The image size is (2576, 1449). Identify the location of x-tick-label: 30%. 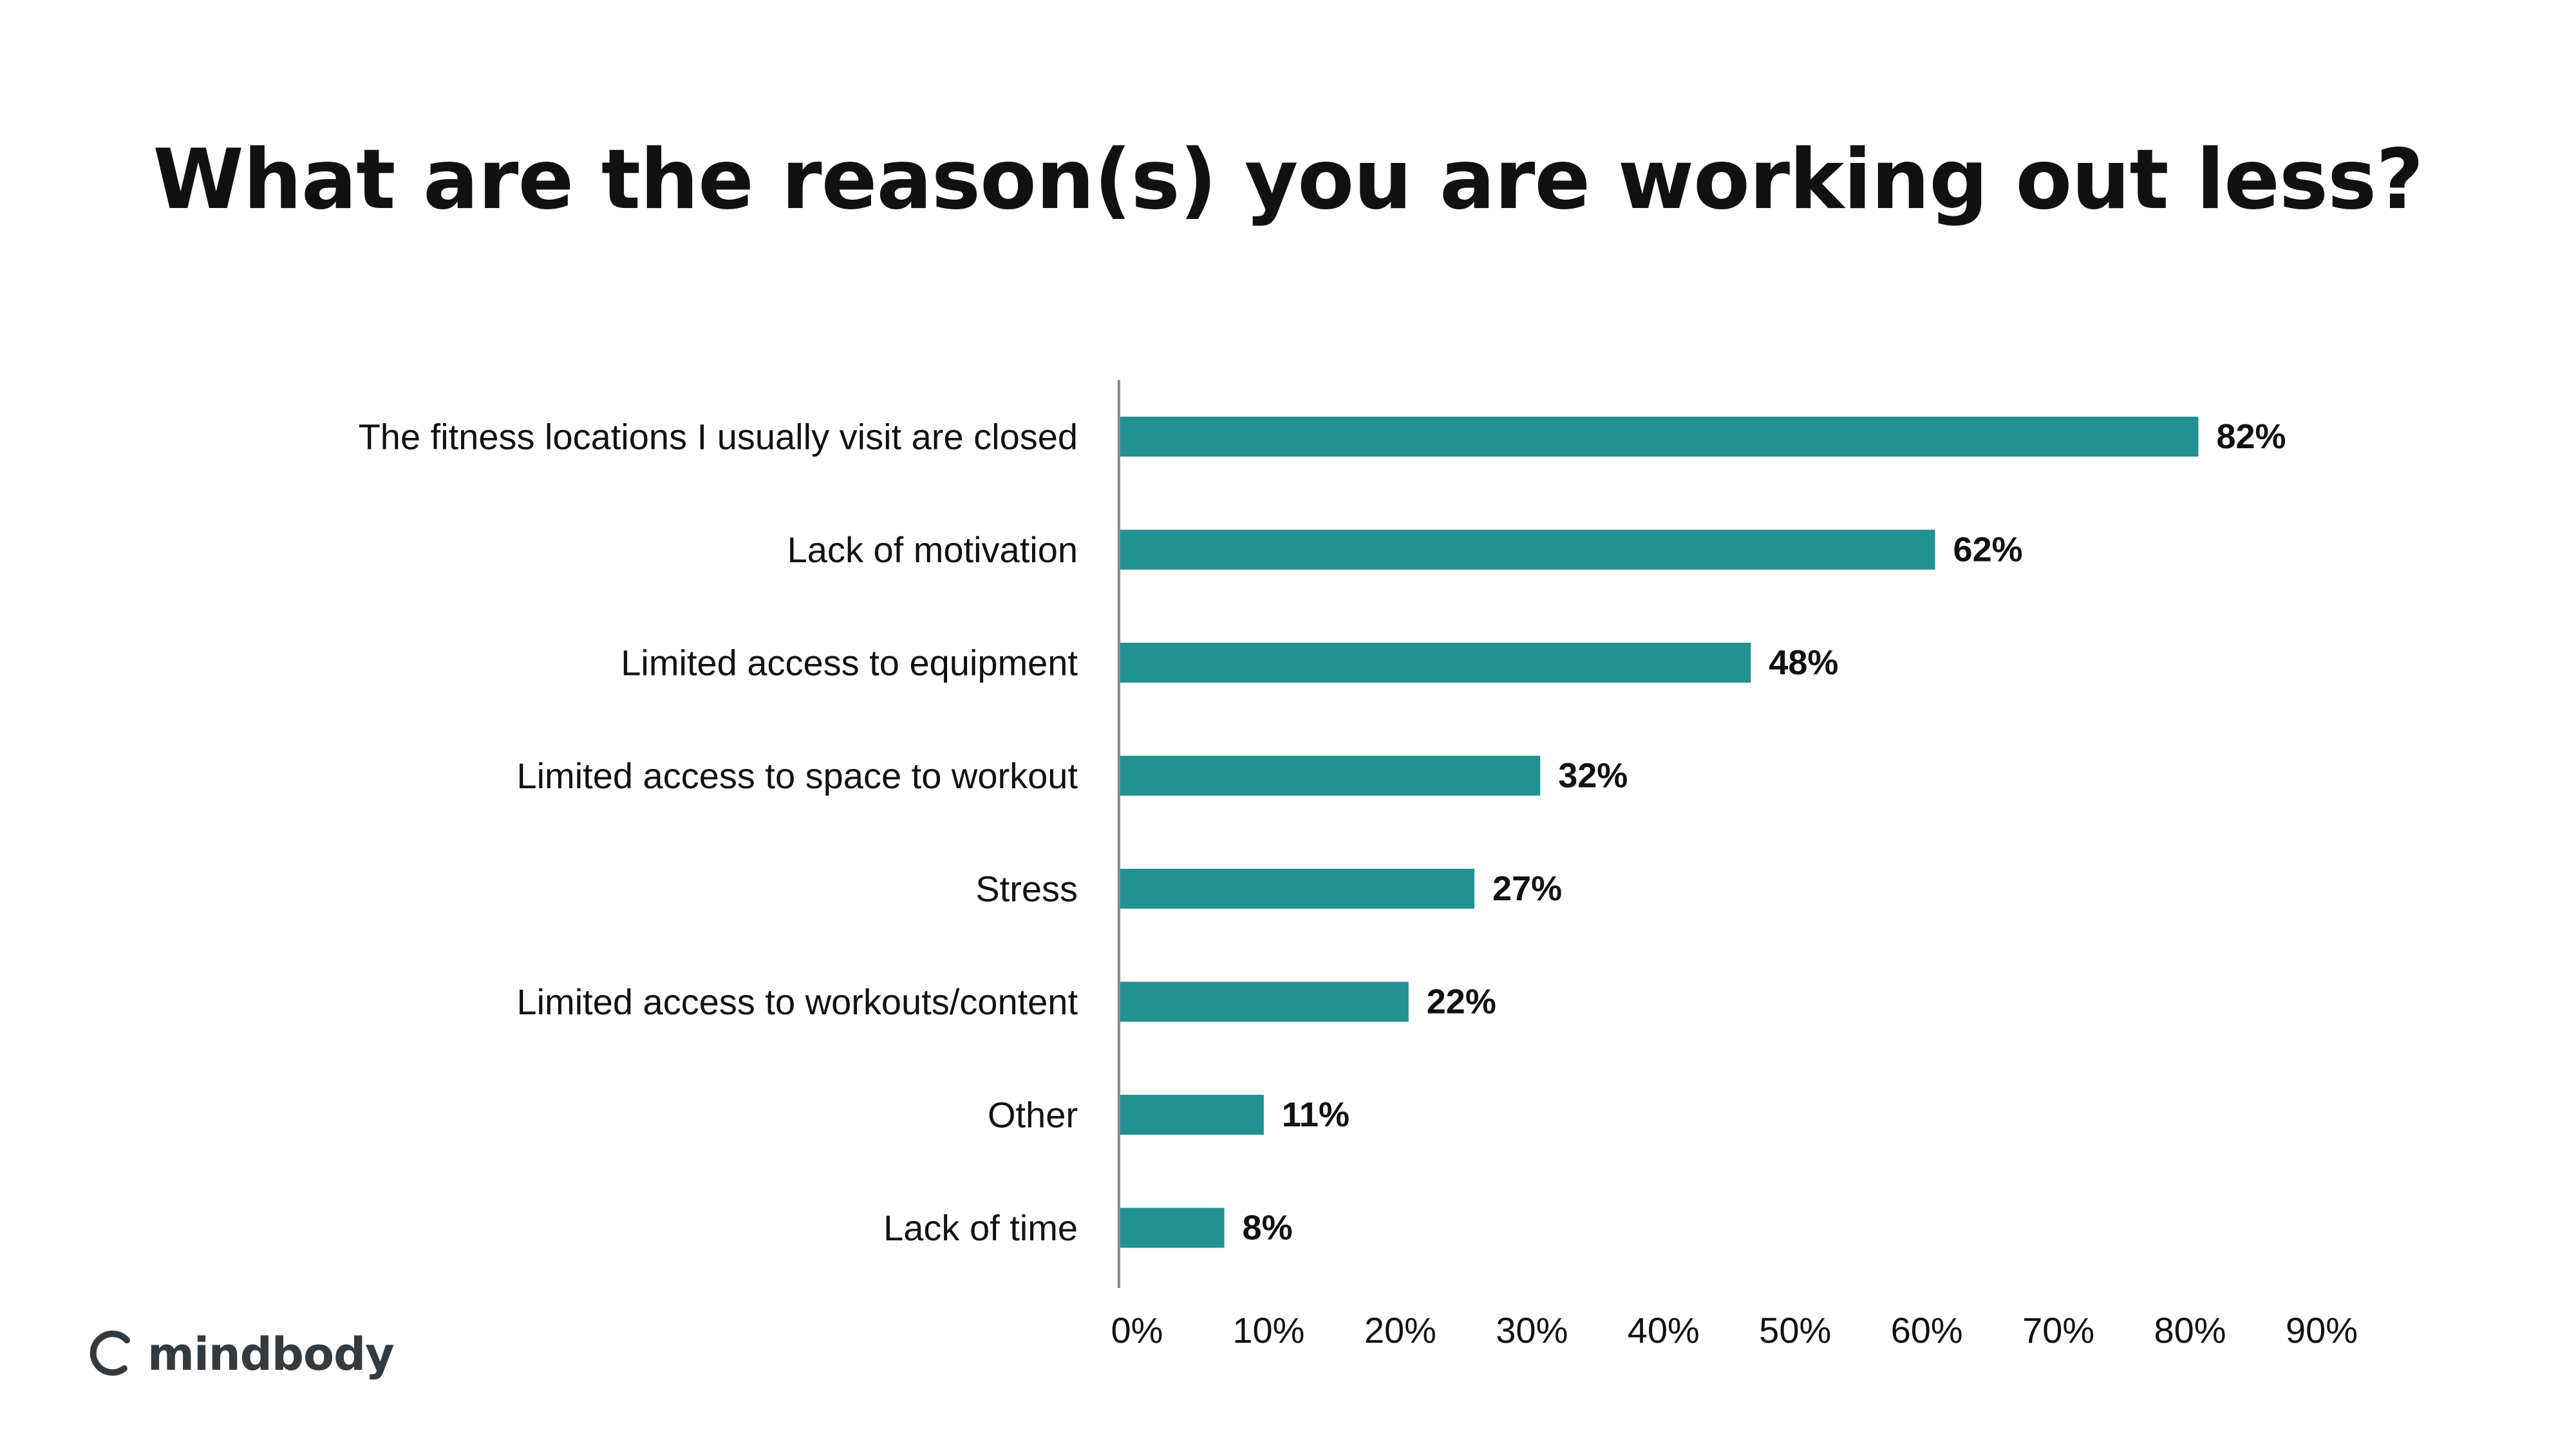
(1532, 1330).